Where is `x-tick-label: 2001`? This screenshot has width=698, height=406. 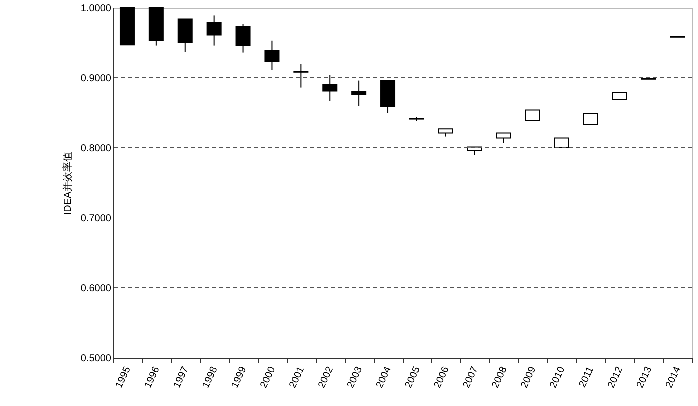
x-tick-label: 2001 is located at coordinates (298, 377).